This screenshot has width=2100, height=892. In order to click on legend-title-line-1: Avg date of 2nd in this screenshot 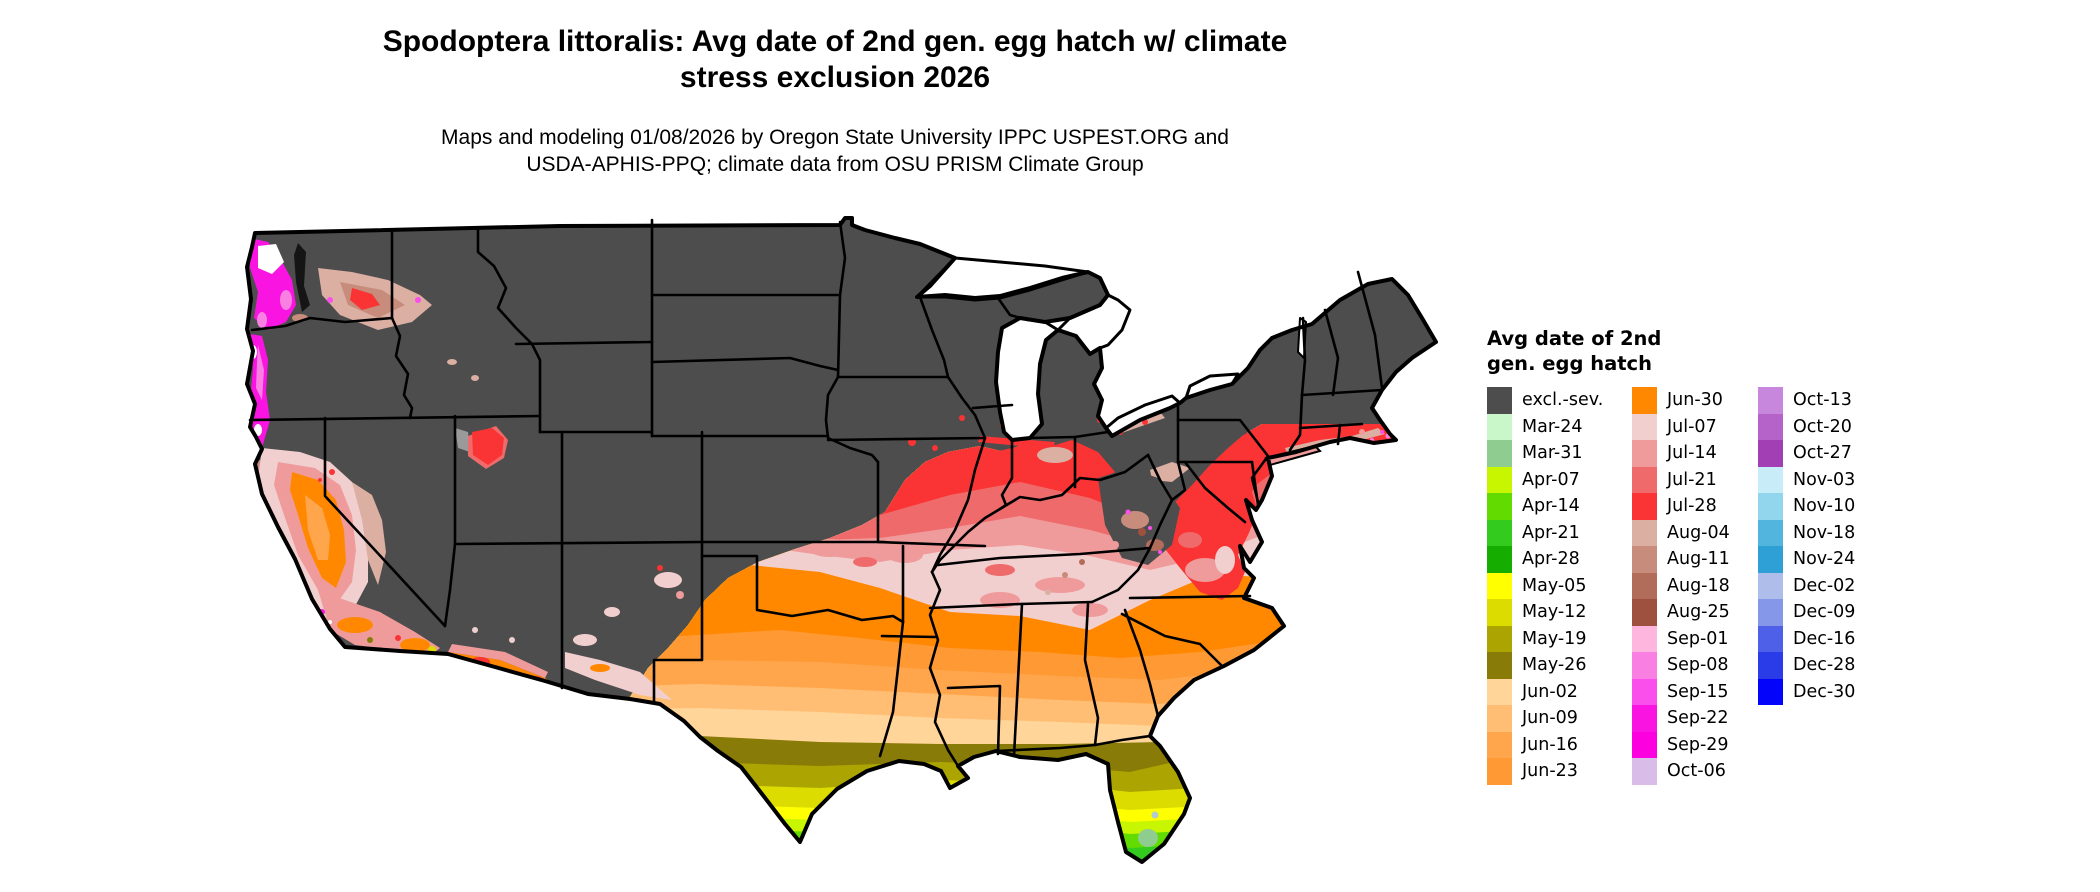, I will do `click(1574, 338)`.